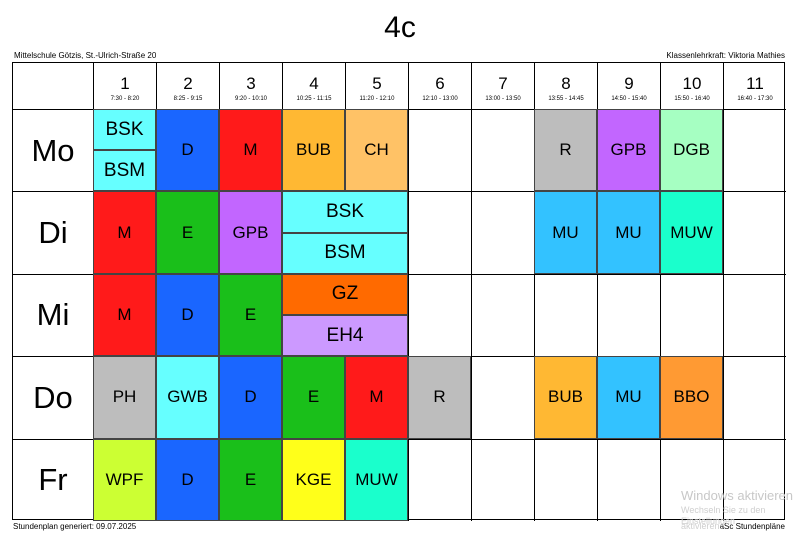 Image resolution: width=800 pixels, height=556 pixels. What do you see at coordinates (187, 397) in the screenshot?
I see `lesson-gwb: GWB` at bounding box center [187, 397].